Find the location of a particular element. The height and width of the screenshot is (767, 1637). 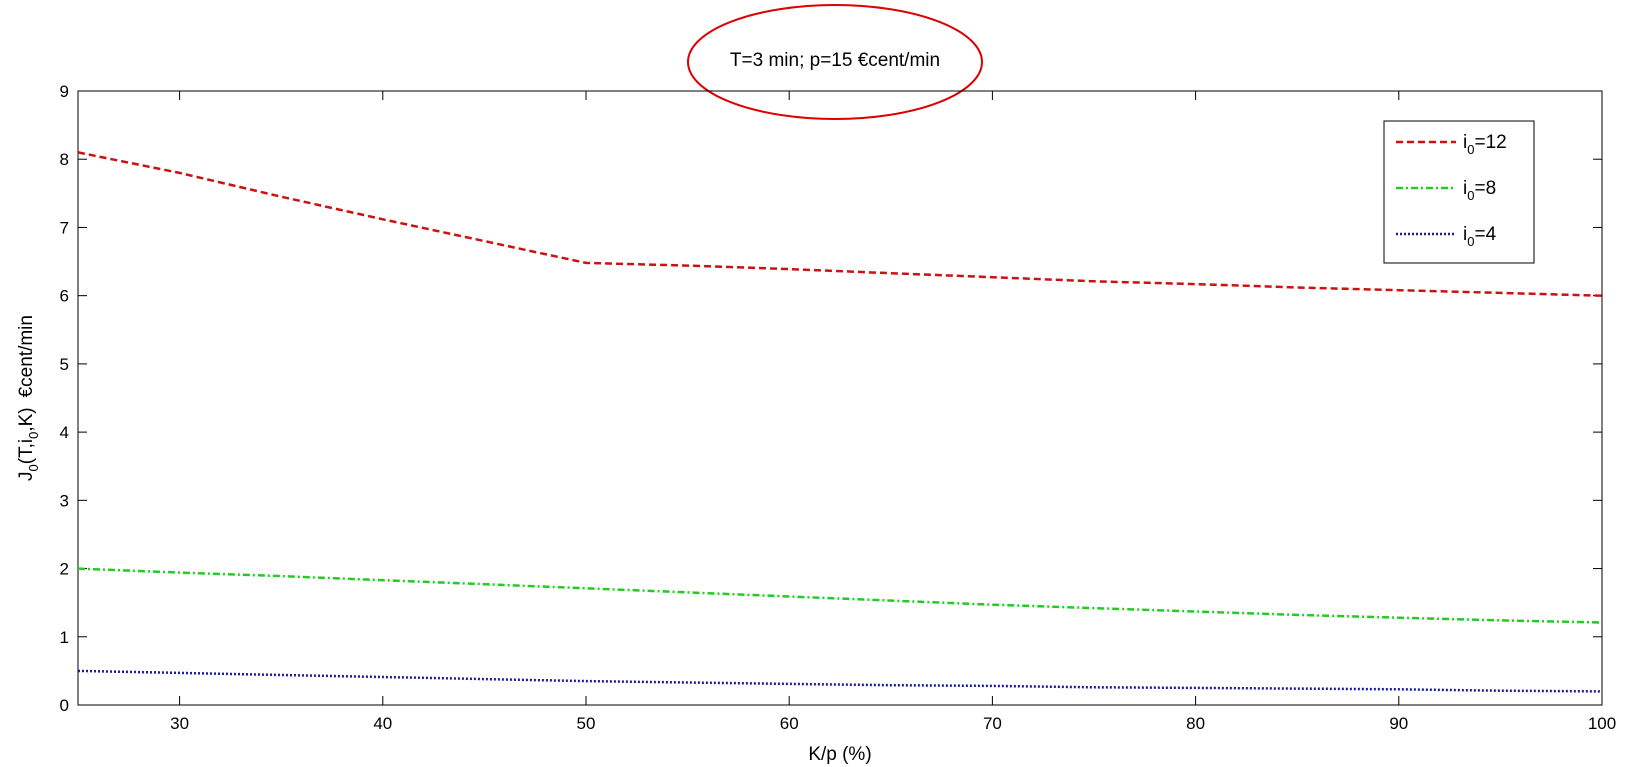

y-tick-label: 3 is located at coordinates (64, 500).